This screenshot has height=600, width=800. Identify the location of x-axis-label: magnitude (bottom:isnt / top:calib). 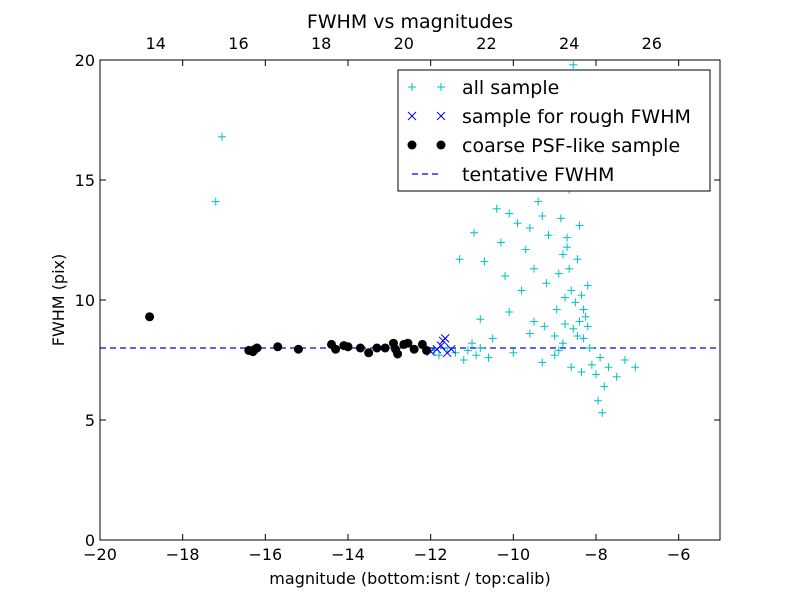
(409, 578).